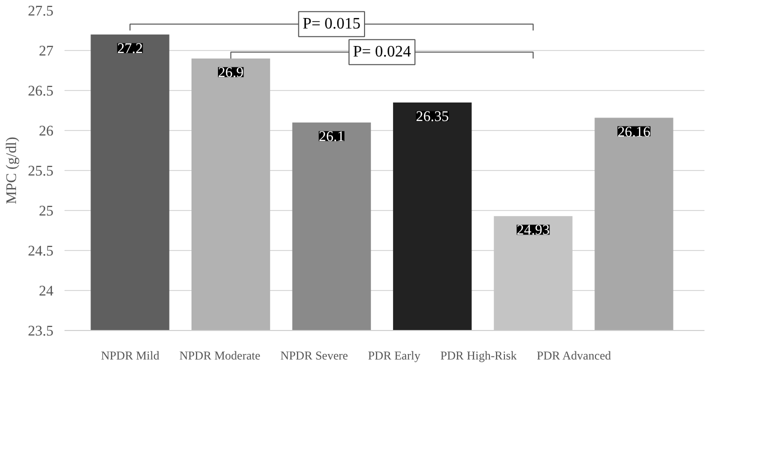  I want to click on y-tick-label: 24.5, so click(41, 252).